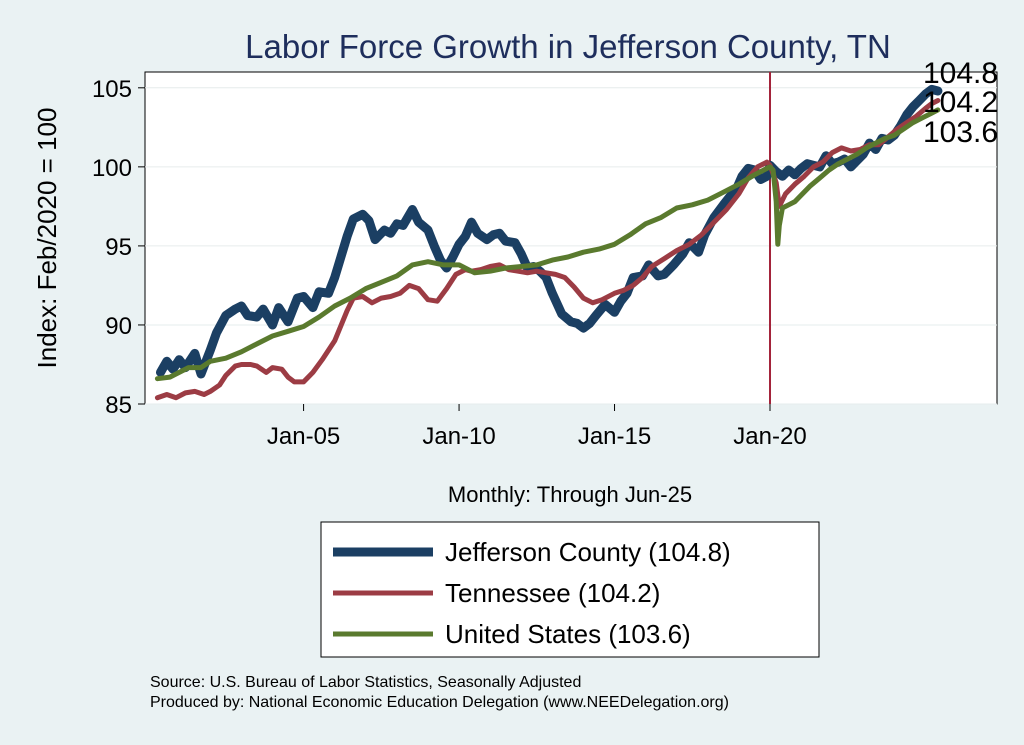 The width and height of the screenshot is (1024, 745). What do you see at coordinates (47, 238) in the screenshot?
I see `y-axis-label: Index: Feb/2020 = 100` at bounding box center [47, 238].